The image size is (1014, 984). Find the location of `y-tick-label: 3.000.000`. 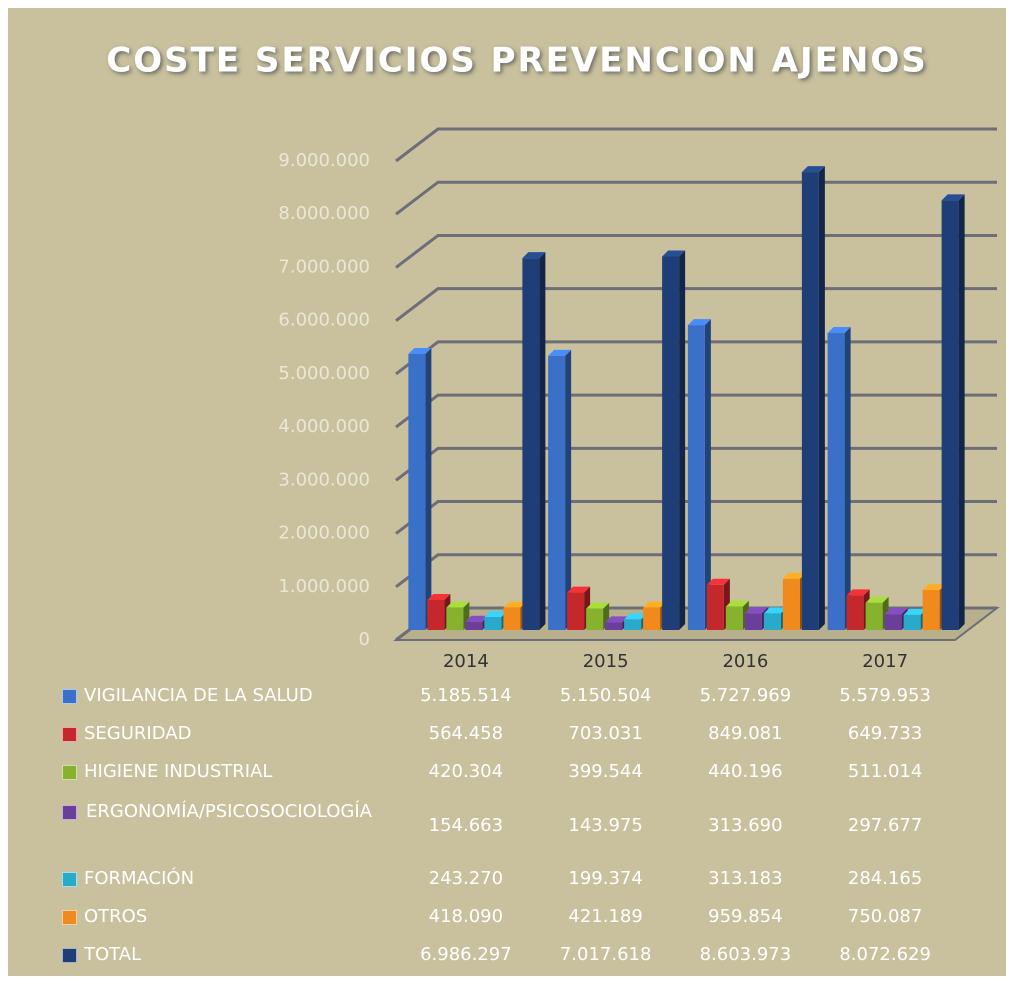

y-tick-label: 3.000.000 is located at coordinates (324, 479).